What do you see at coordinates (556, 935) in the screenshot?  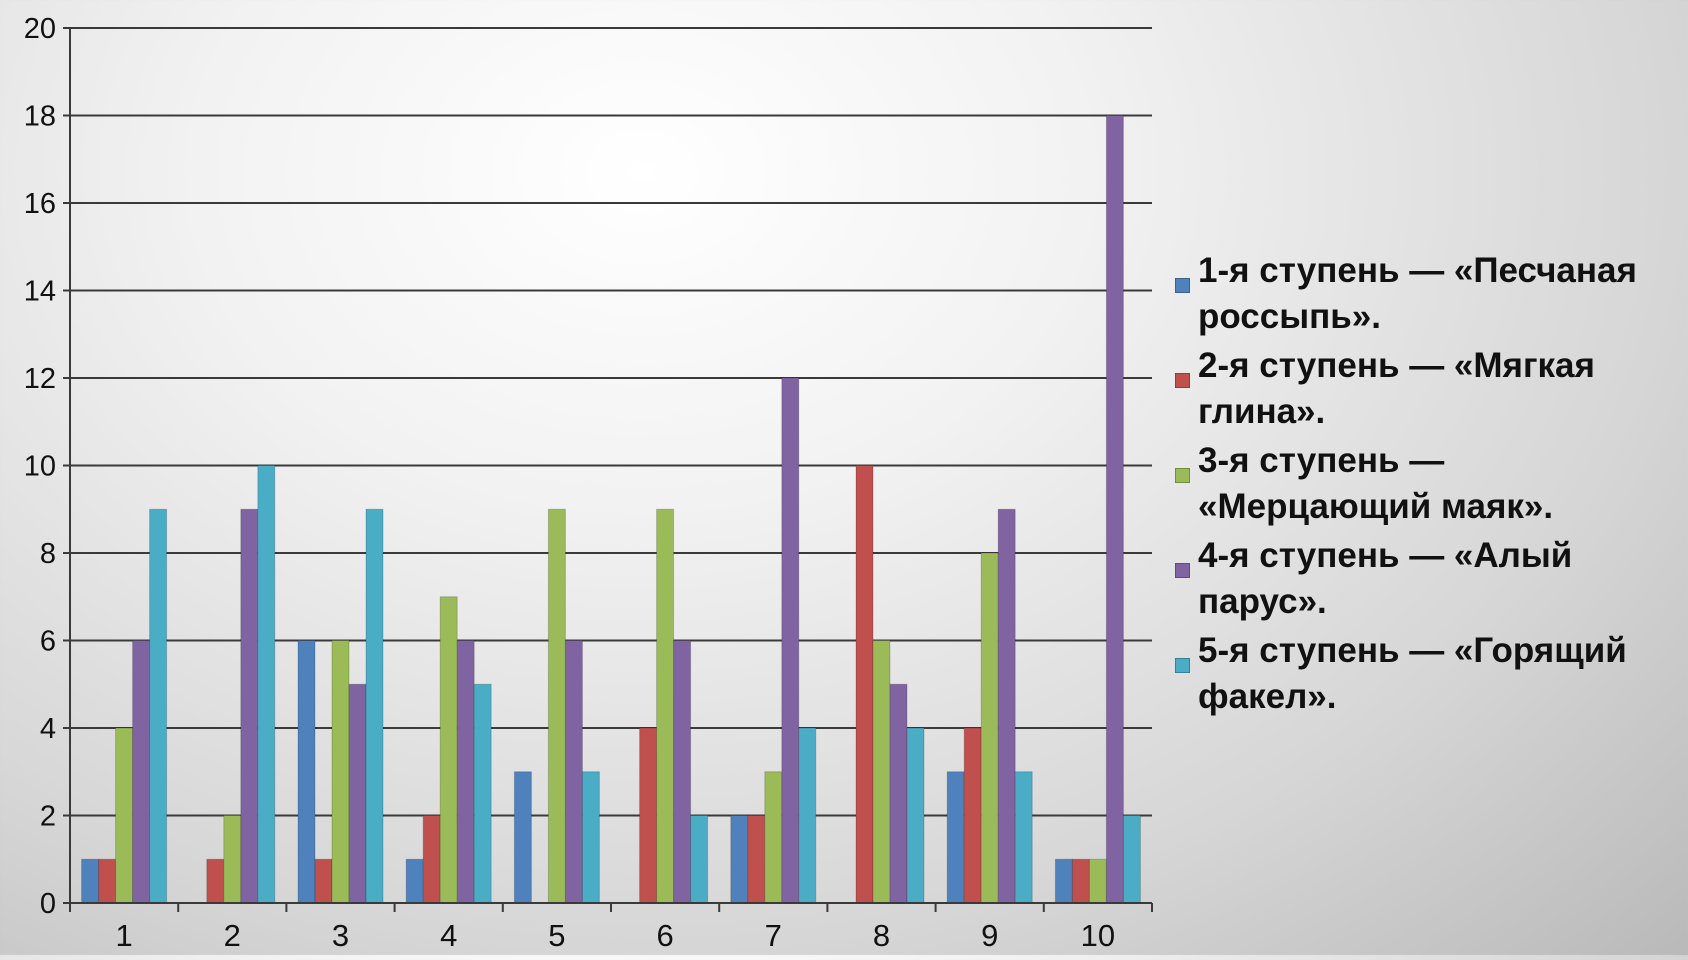 I see `x-tick-label: 5` at bounding box center [556, 935].